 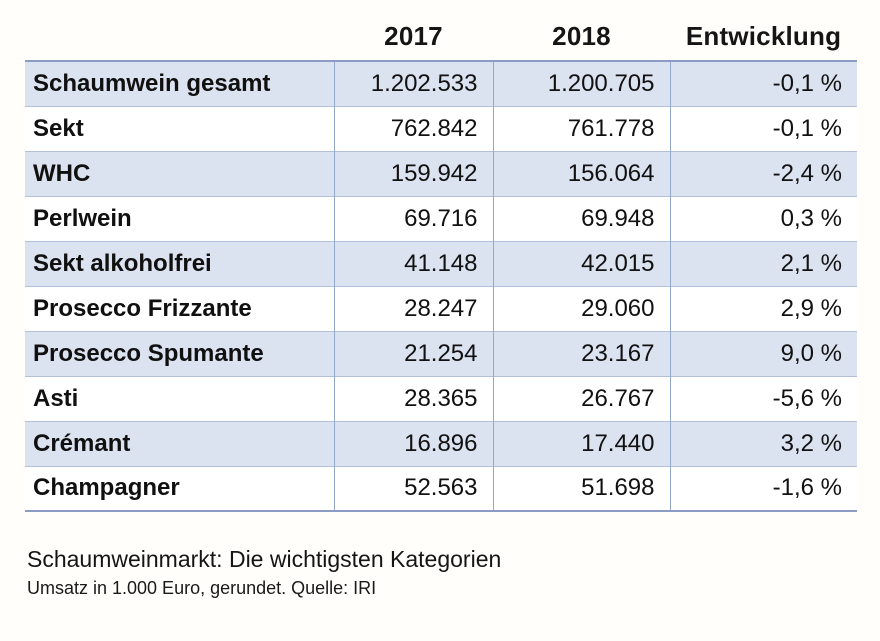 What do you see at coordinates (179, 218) in the screenshot?
I see `cell-category: Perlwein` at bounding box center [179, 218].